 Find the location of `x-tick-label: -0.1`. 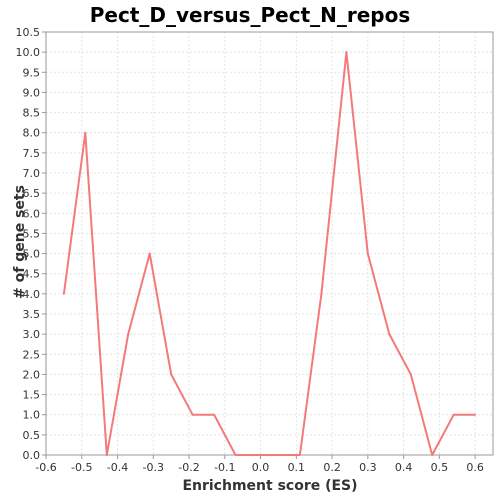

x-tick-label: -0.1 is located at coordinates (224, 467).